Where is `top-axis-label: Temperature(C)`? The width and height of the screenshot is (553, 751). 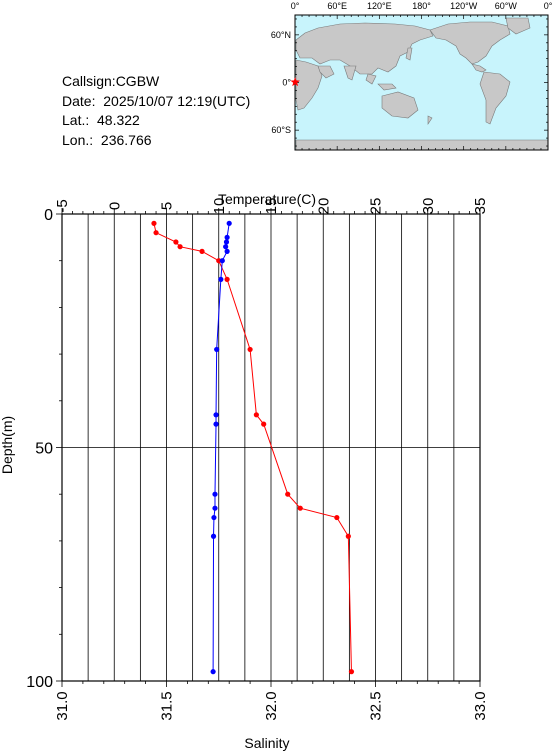
top-axis-label: Temperature(C) is located at coordinates (267, 199).